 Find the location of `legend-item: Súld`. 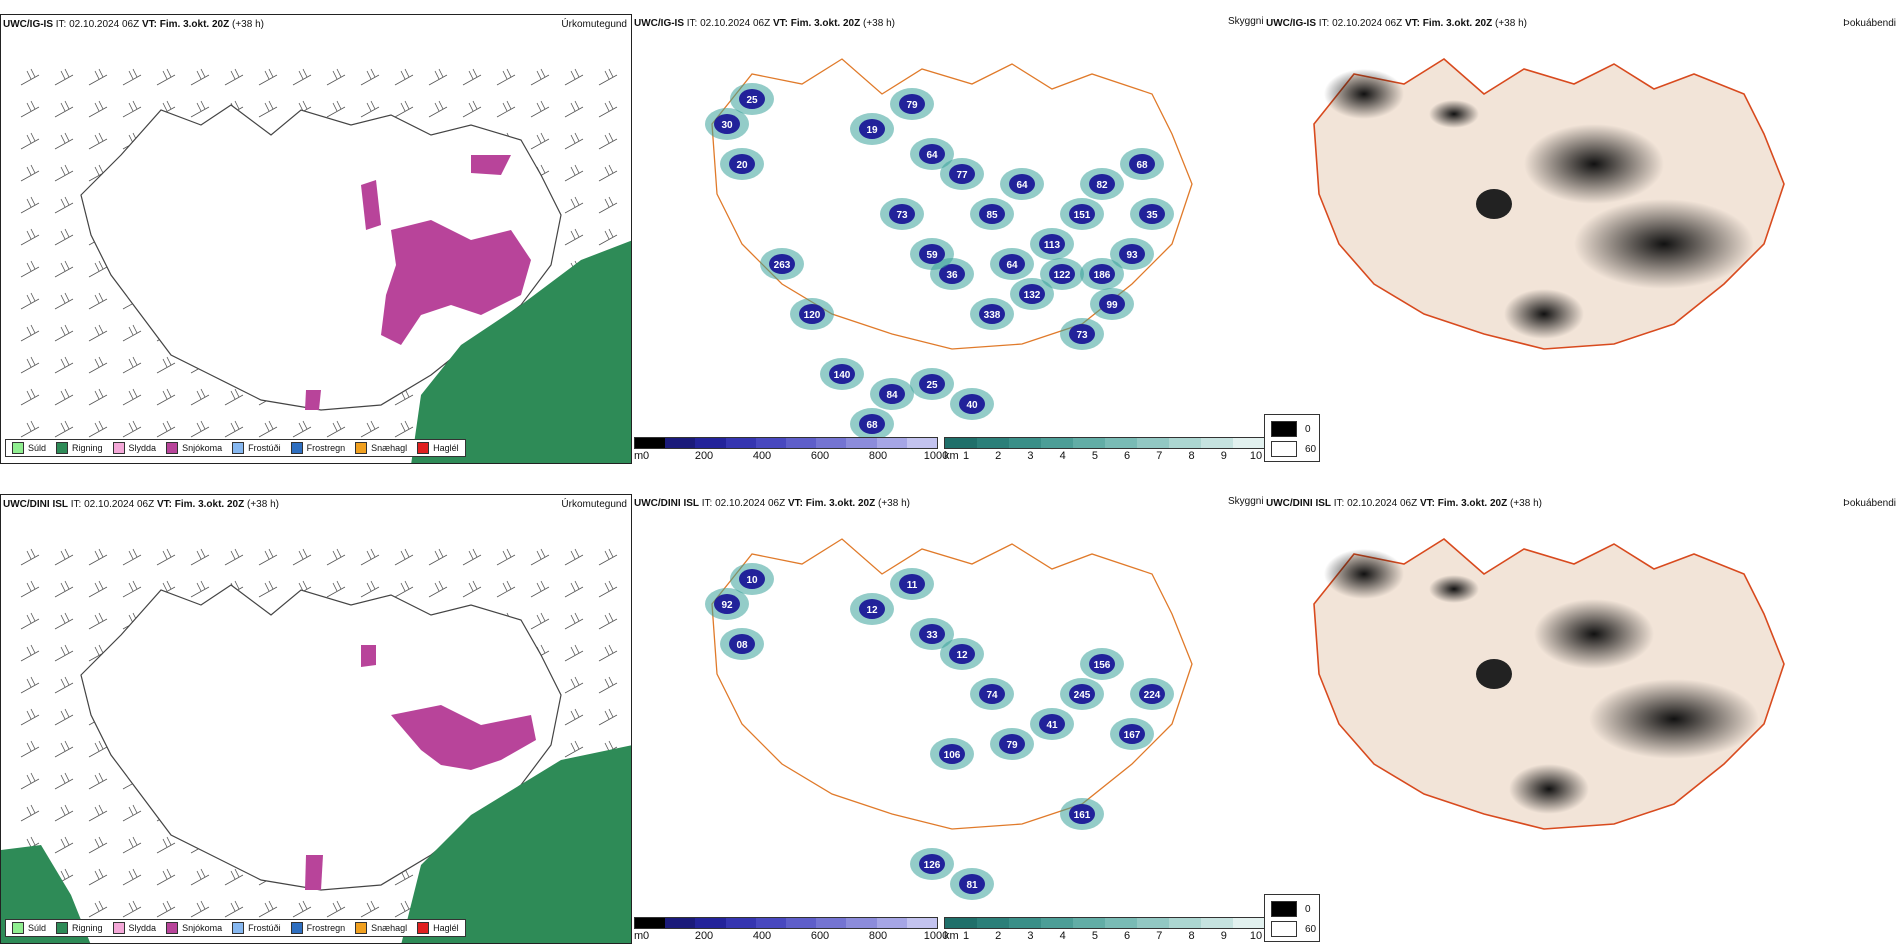

legend-item: Súld is located at coordinates (29, 448).